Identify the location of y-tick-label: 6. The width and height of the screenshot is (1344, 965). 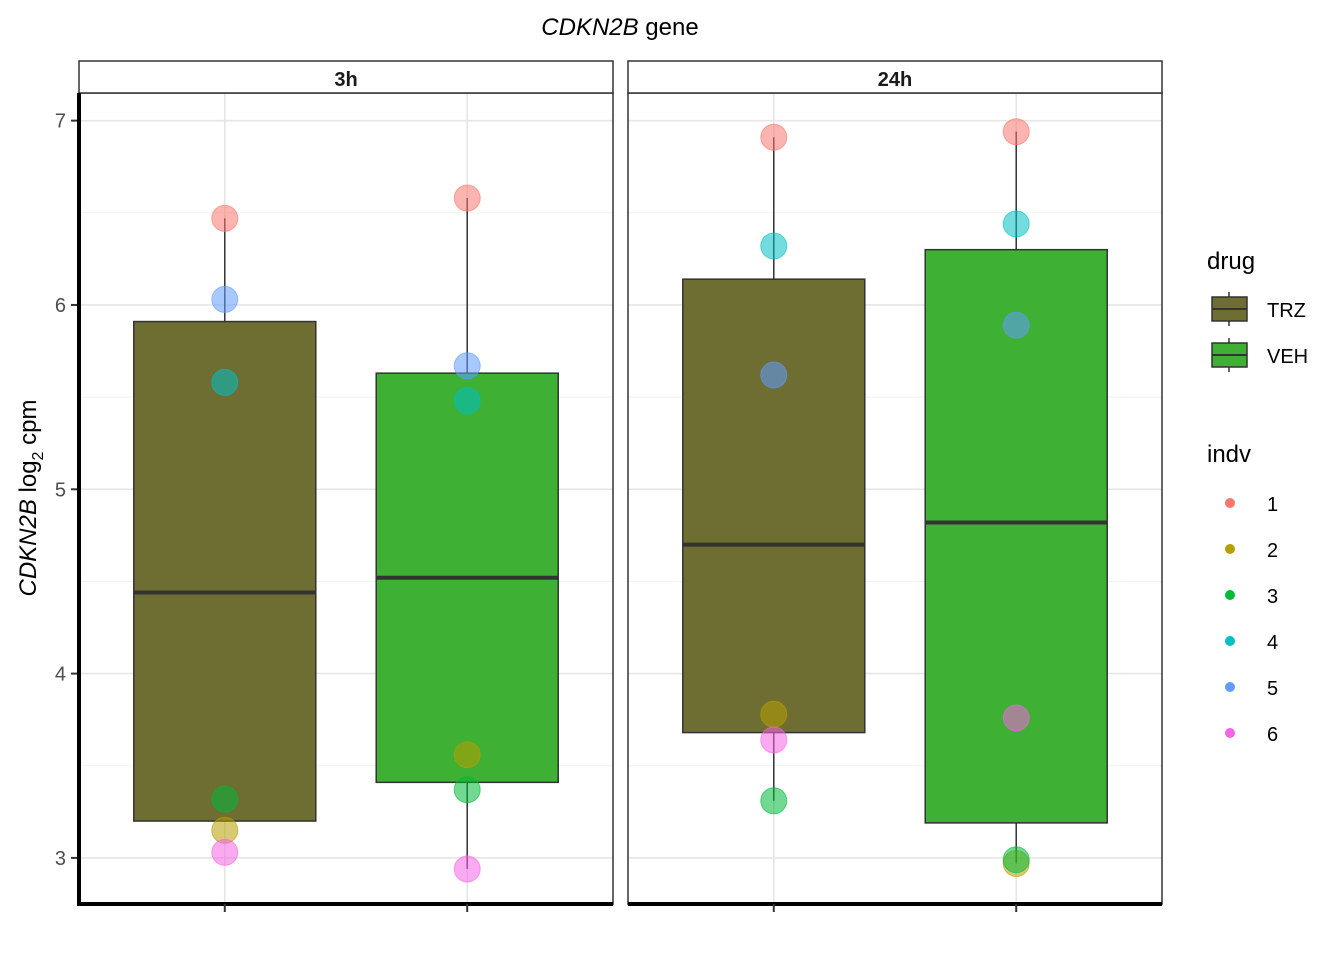
(60, 306).